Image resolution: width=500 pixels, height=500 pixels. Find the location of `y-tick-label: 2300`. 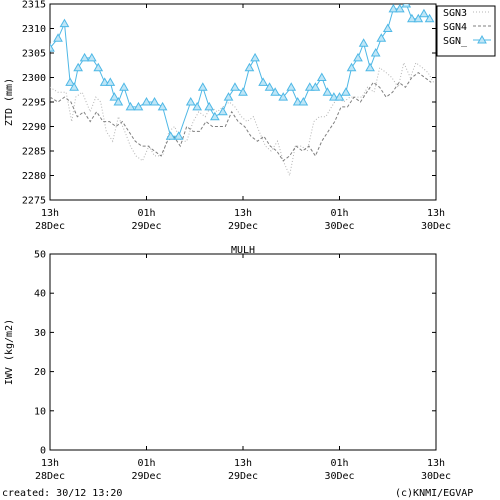

y-tick-label: 2300 is located at coordinates (34, 78).